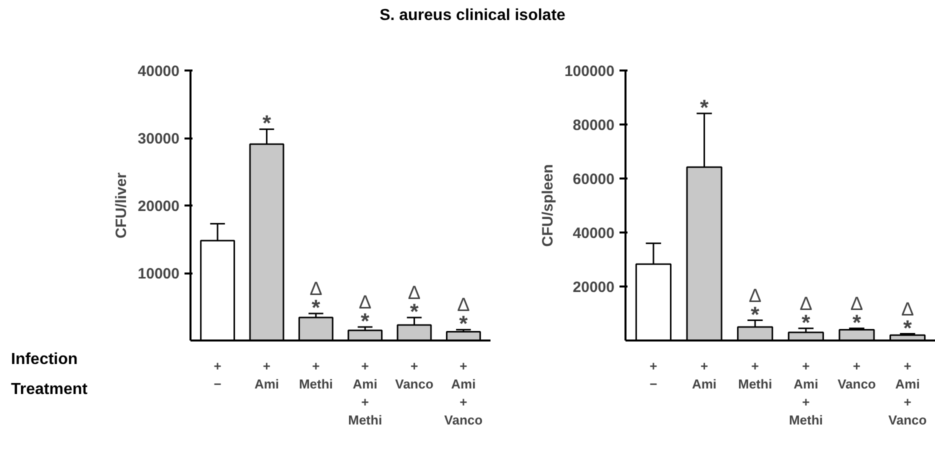 This screenshot has height=468, width=935. What do you see at coordinates (547, 205) in the screenshot?
I see `y-axis-title: CFU/spleen` at bounding box center [547, 205].